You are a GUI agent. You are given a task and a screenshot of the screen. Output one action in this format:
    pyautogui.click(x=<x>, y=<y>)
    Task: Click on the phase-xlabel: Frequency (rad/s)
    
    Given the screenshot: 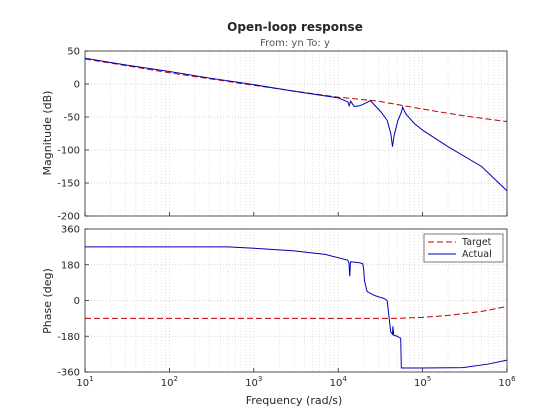 What is the action you would take?
    pyautogui.click(x=294, y=400)
    